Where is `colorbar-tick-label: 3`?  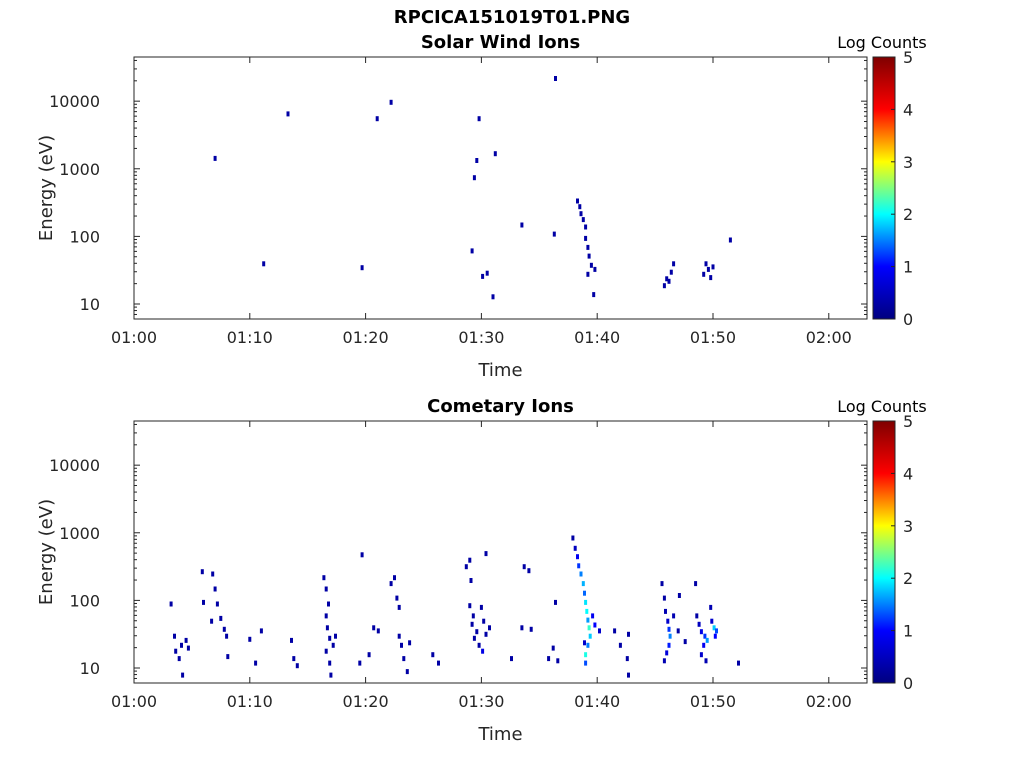 colorbar-tick-label: 3 is located at coordinates (908, 526).